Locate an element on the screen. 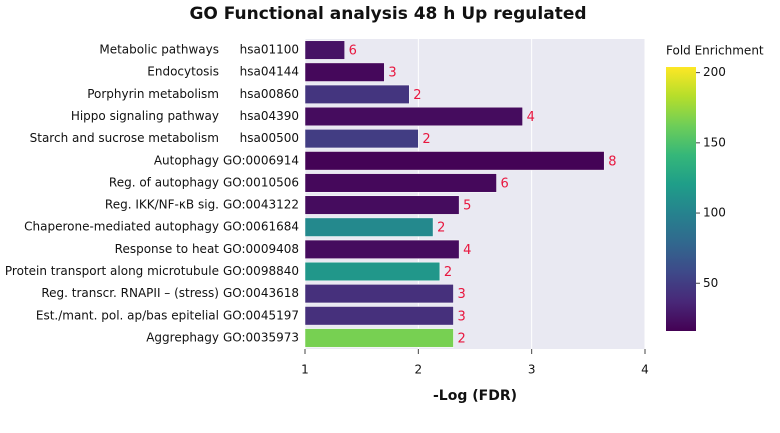 This screenshot has height=433, width=780. colorbar is located at coordinates (681, 199).